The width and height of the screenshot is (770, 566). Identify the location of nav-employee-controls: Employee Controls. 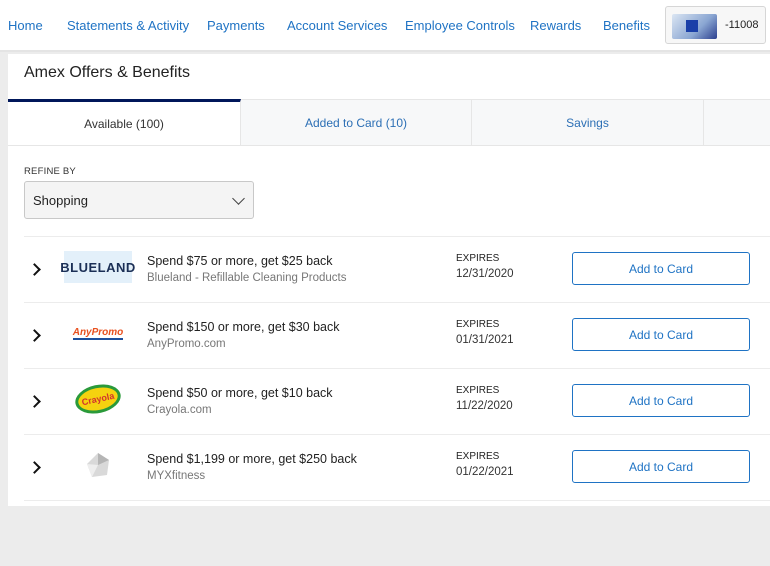
(460, 25).